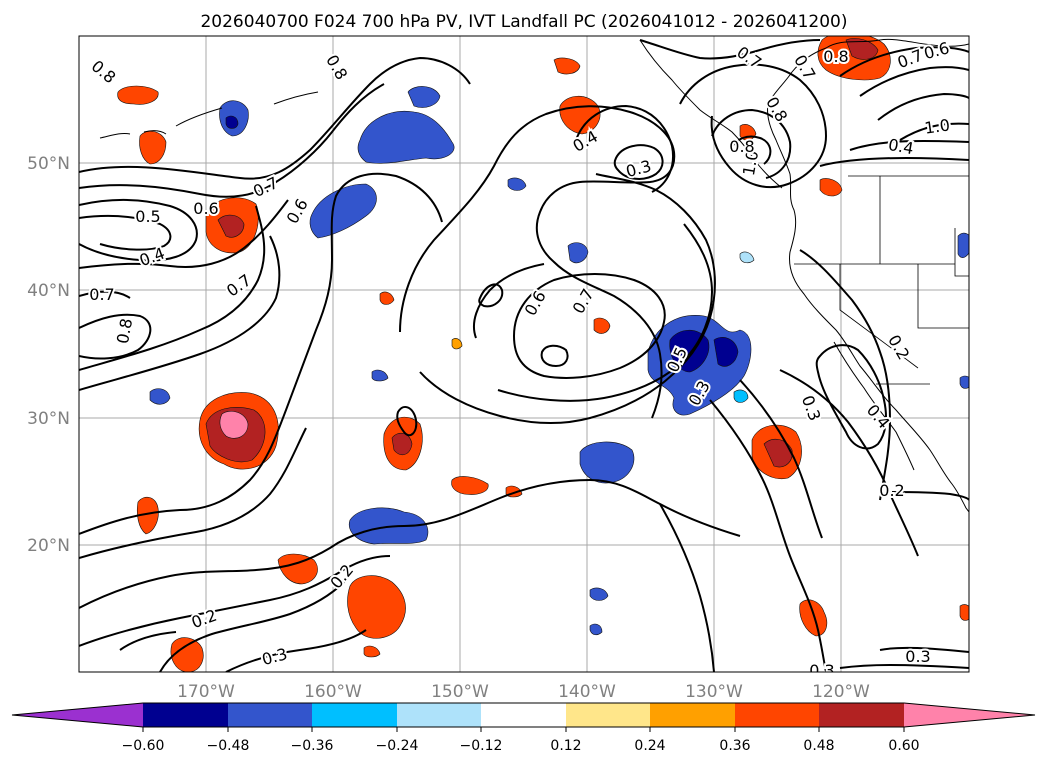 Image resolution: width=1047 pixels, height=769 pixels. I want to click on state-borders, so click(881, 280).